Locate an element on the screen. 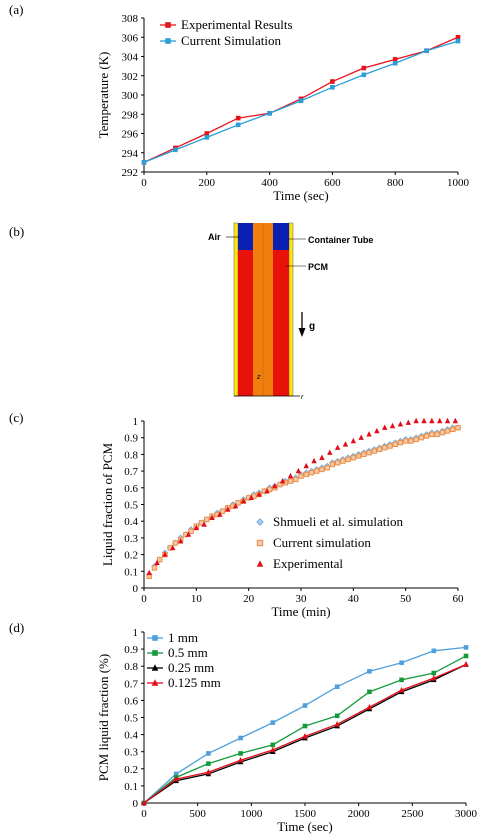 The height and width of the screenshot is (840, 484). legend: 1 mm0.5 mm0.25 mm0.125 mm is located at coordinates (184, 660).